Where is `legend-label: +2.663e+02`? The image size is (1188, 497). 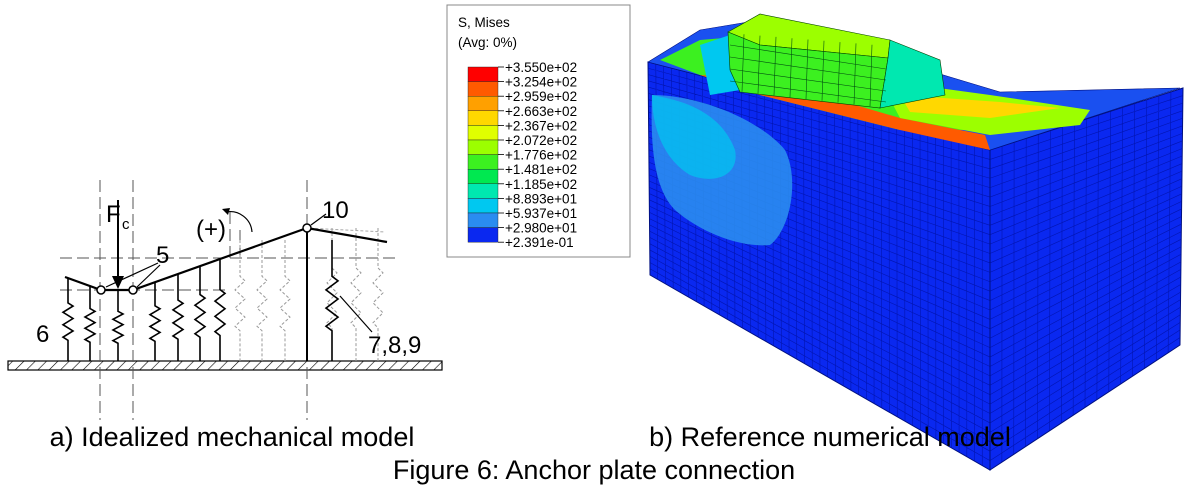 legend-label: +2.663e+02 is located at coordinates (541, 111).